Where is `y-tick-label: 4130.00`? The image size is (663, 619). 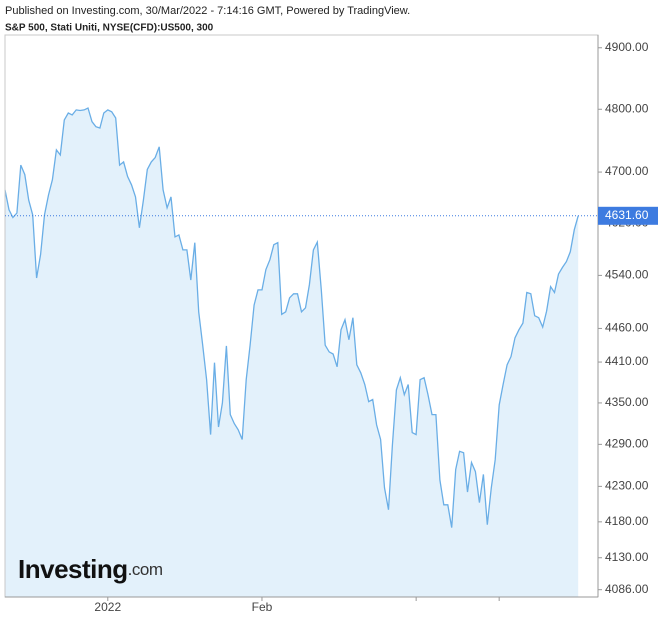 y-tick-label: 4130.00 is located at coordinates (627, 557).